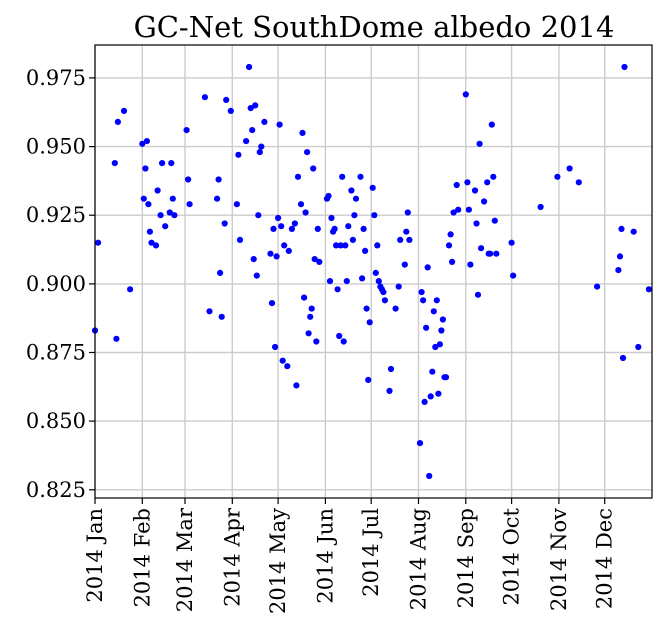 This screenshot has width=665, height=638. What do you see at coordinates (56, 215) in the screenshot?
I see `y-tick-label: 0.925` at bounding box center [56, 215].